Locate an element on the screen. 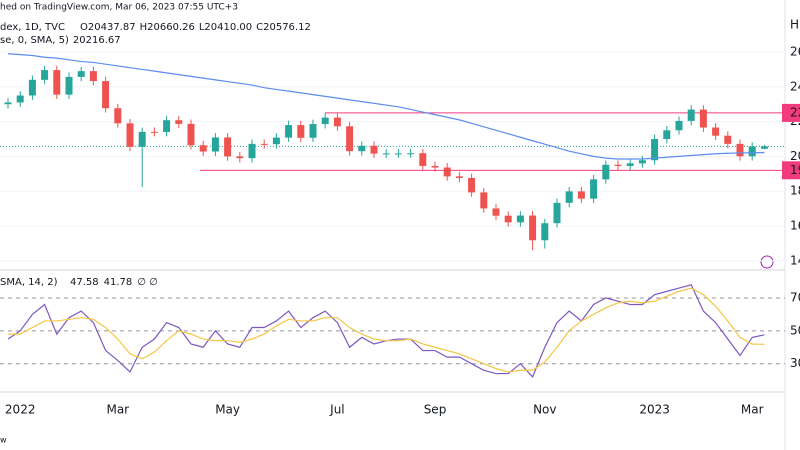 The height and width of the screenshot is (450, 800). x-tick-label: May is located at coordinates (227, 410).